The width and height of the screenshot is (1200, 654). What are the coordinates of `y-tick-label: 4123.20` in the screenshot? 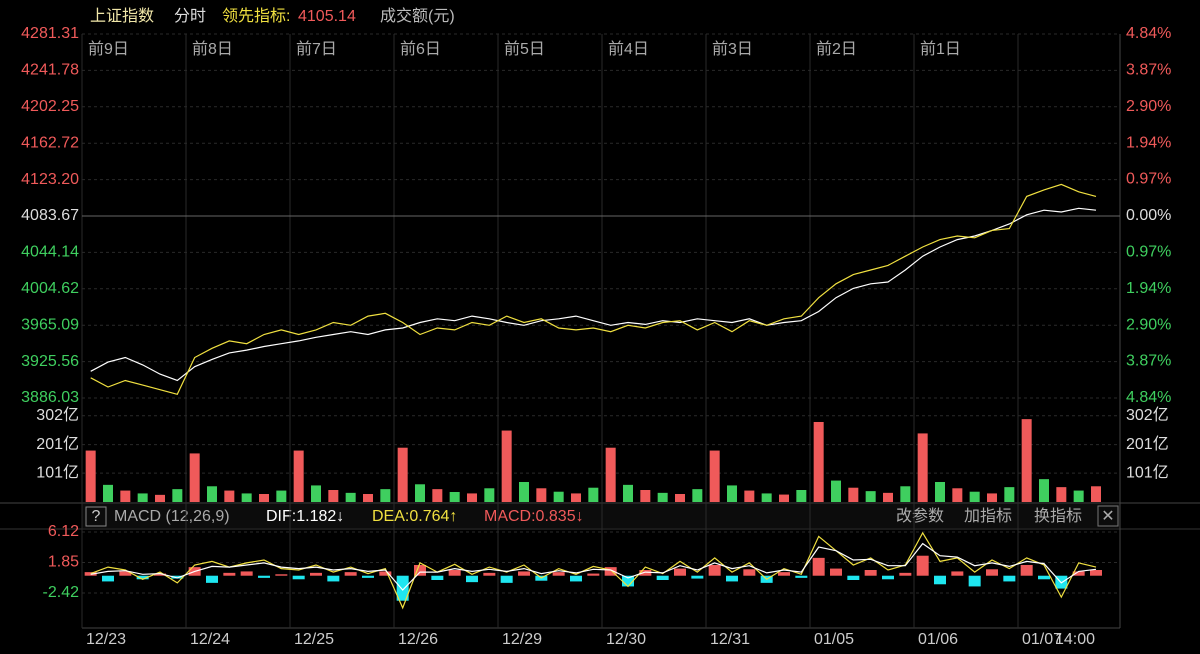 It's located at (50, 179).